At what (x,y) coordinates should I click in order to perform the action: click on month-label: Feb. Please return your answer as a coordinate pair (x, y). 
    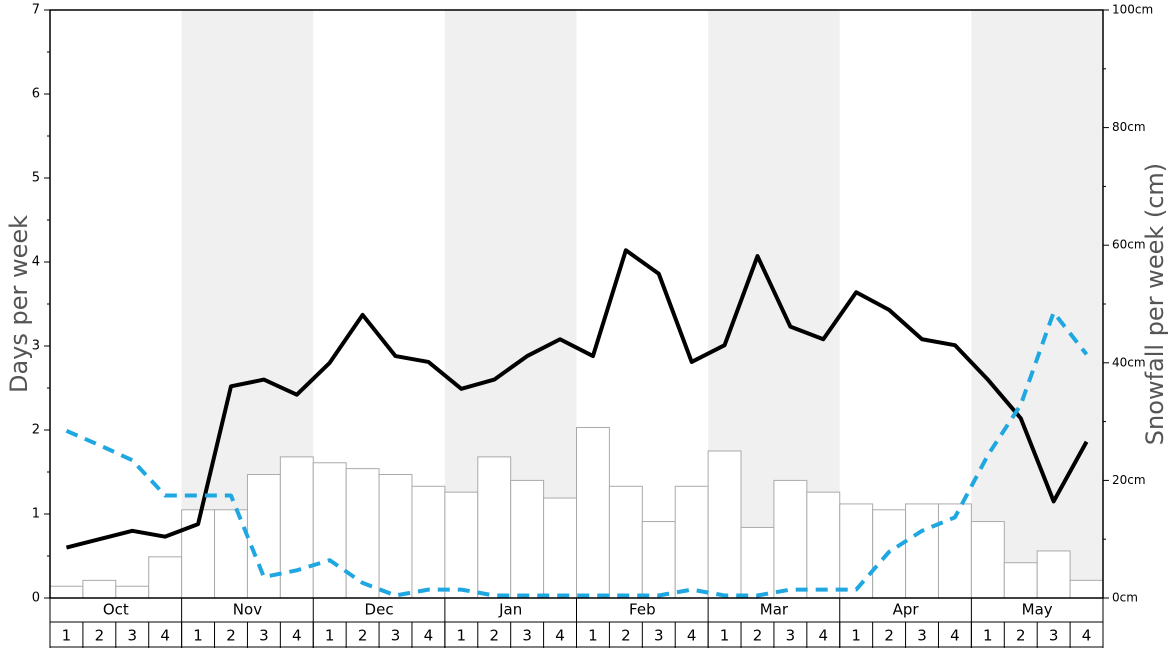
    Looking at the image, I should click on (642, 610).